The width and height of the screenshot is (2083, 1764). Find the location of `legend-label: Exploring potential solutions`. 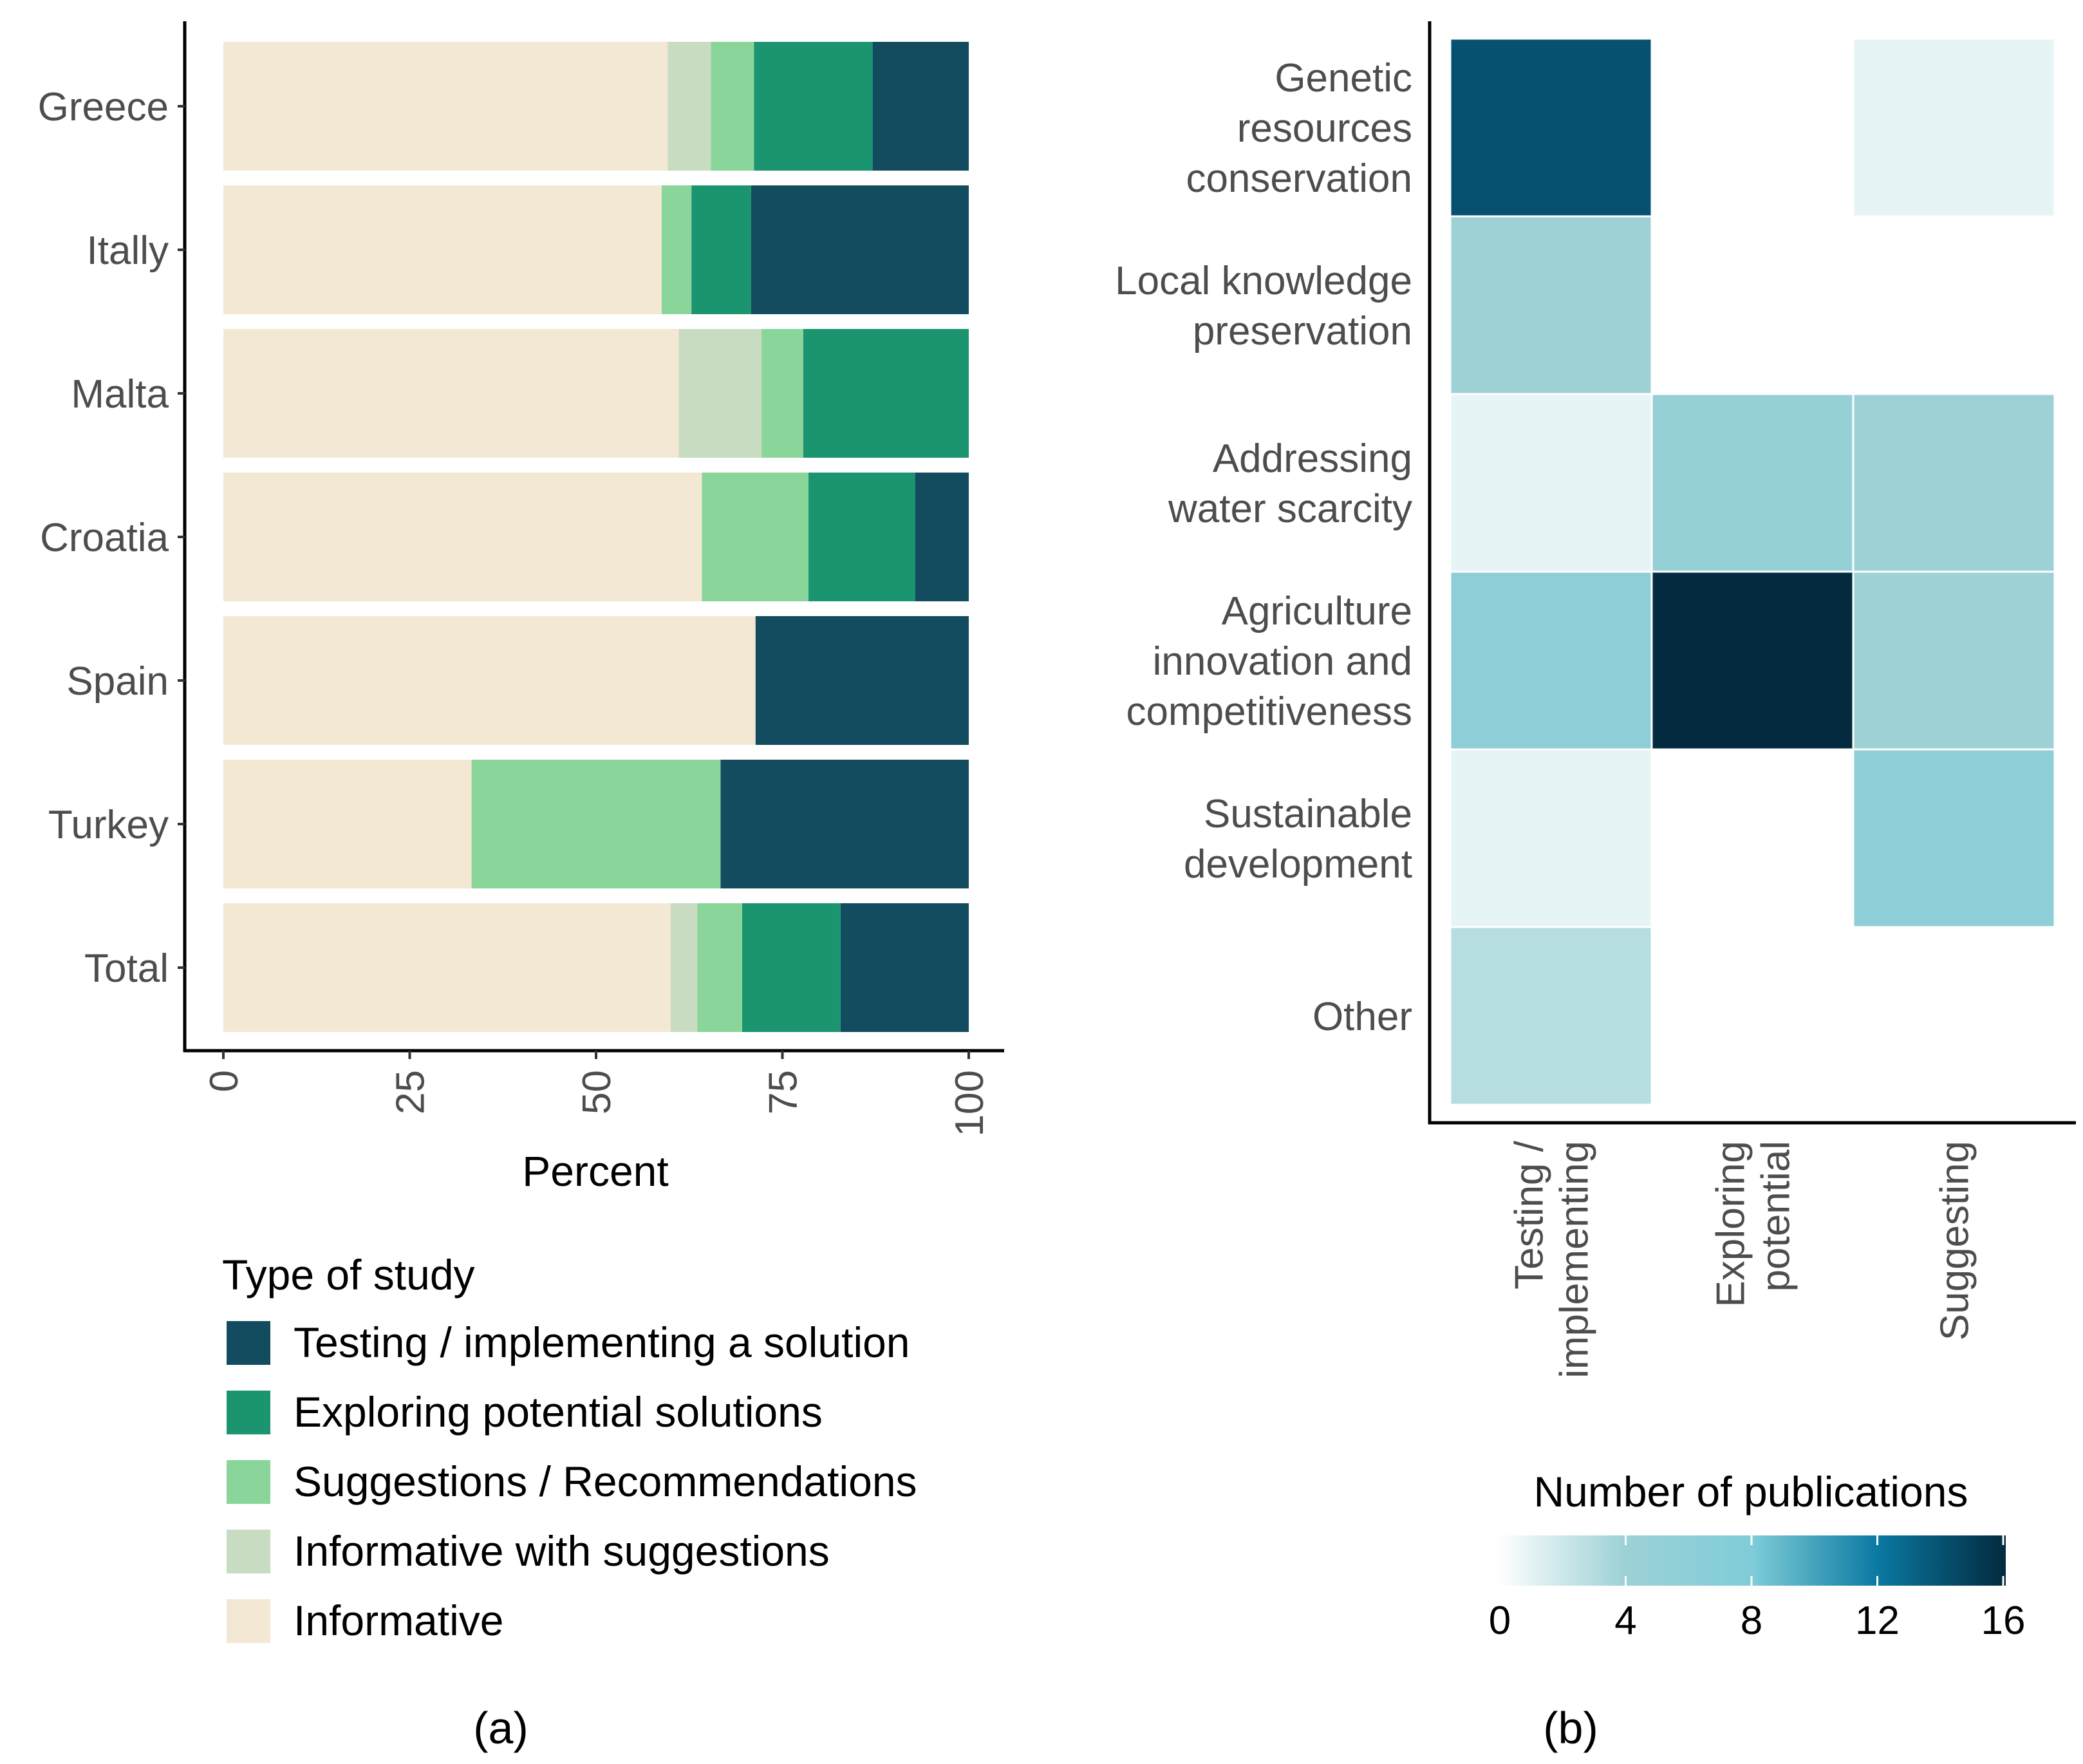

legend-label: Exploring potential solutions is located at coordinates (558, 1412).